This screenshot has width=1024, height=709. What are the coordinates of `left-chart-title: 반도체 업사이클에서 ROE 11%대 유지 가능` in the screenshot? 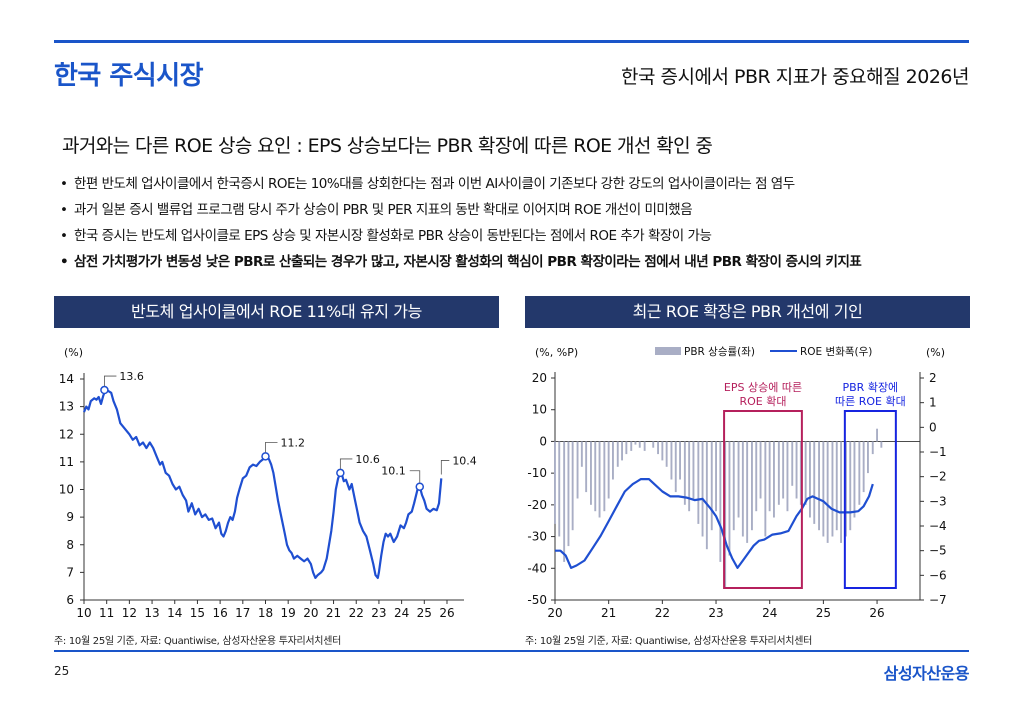 It's located at (276, 312).